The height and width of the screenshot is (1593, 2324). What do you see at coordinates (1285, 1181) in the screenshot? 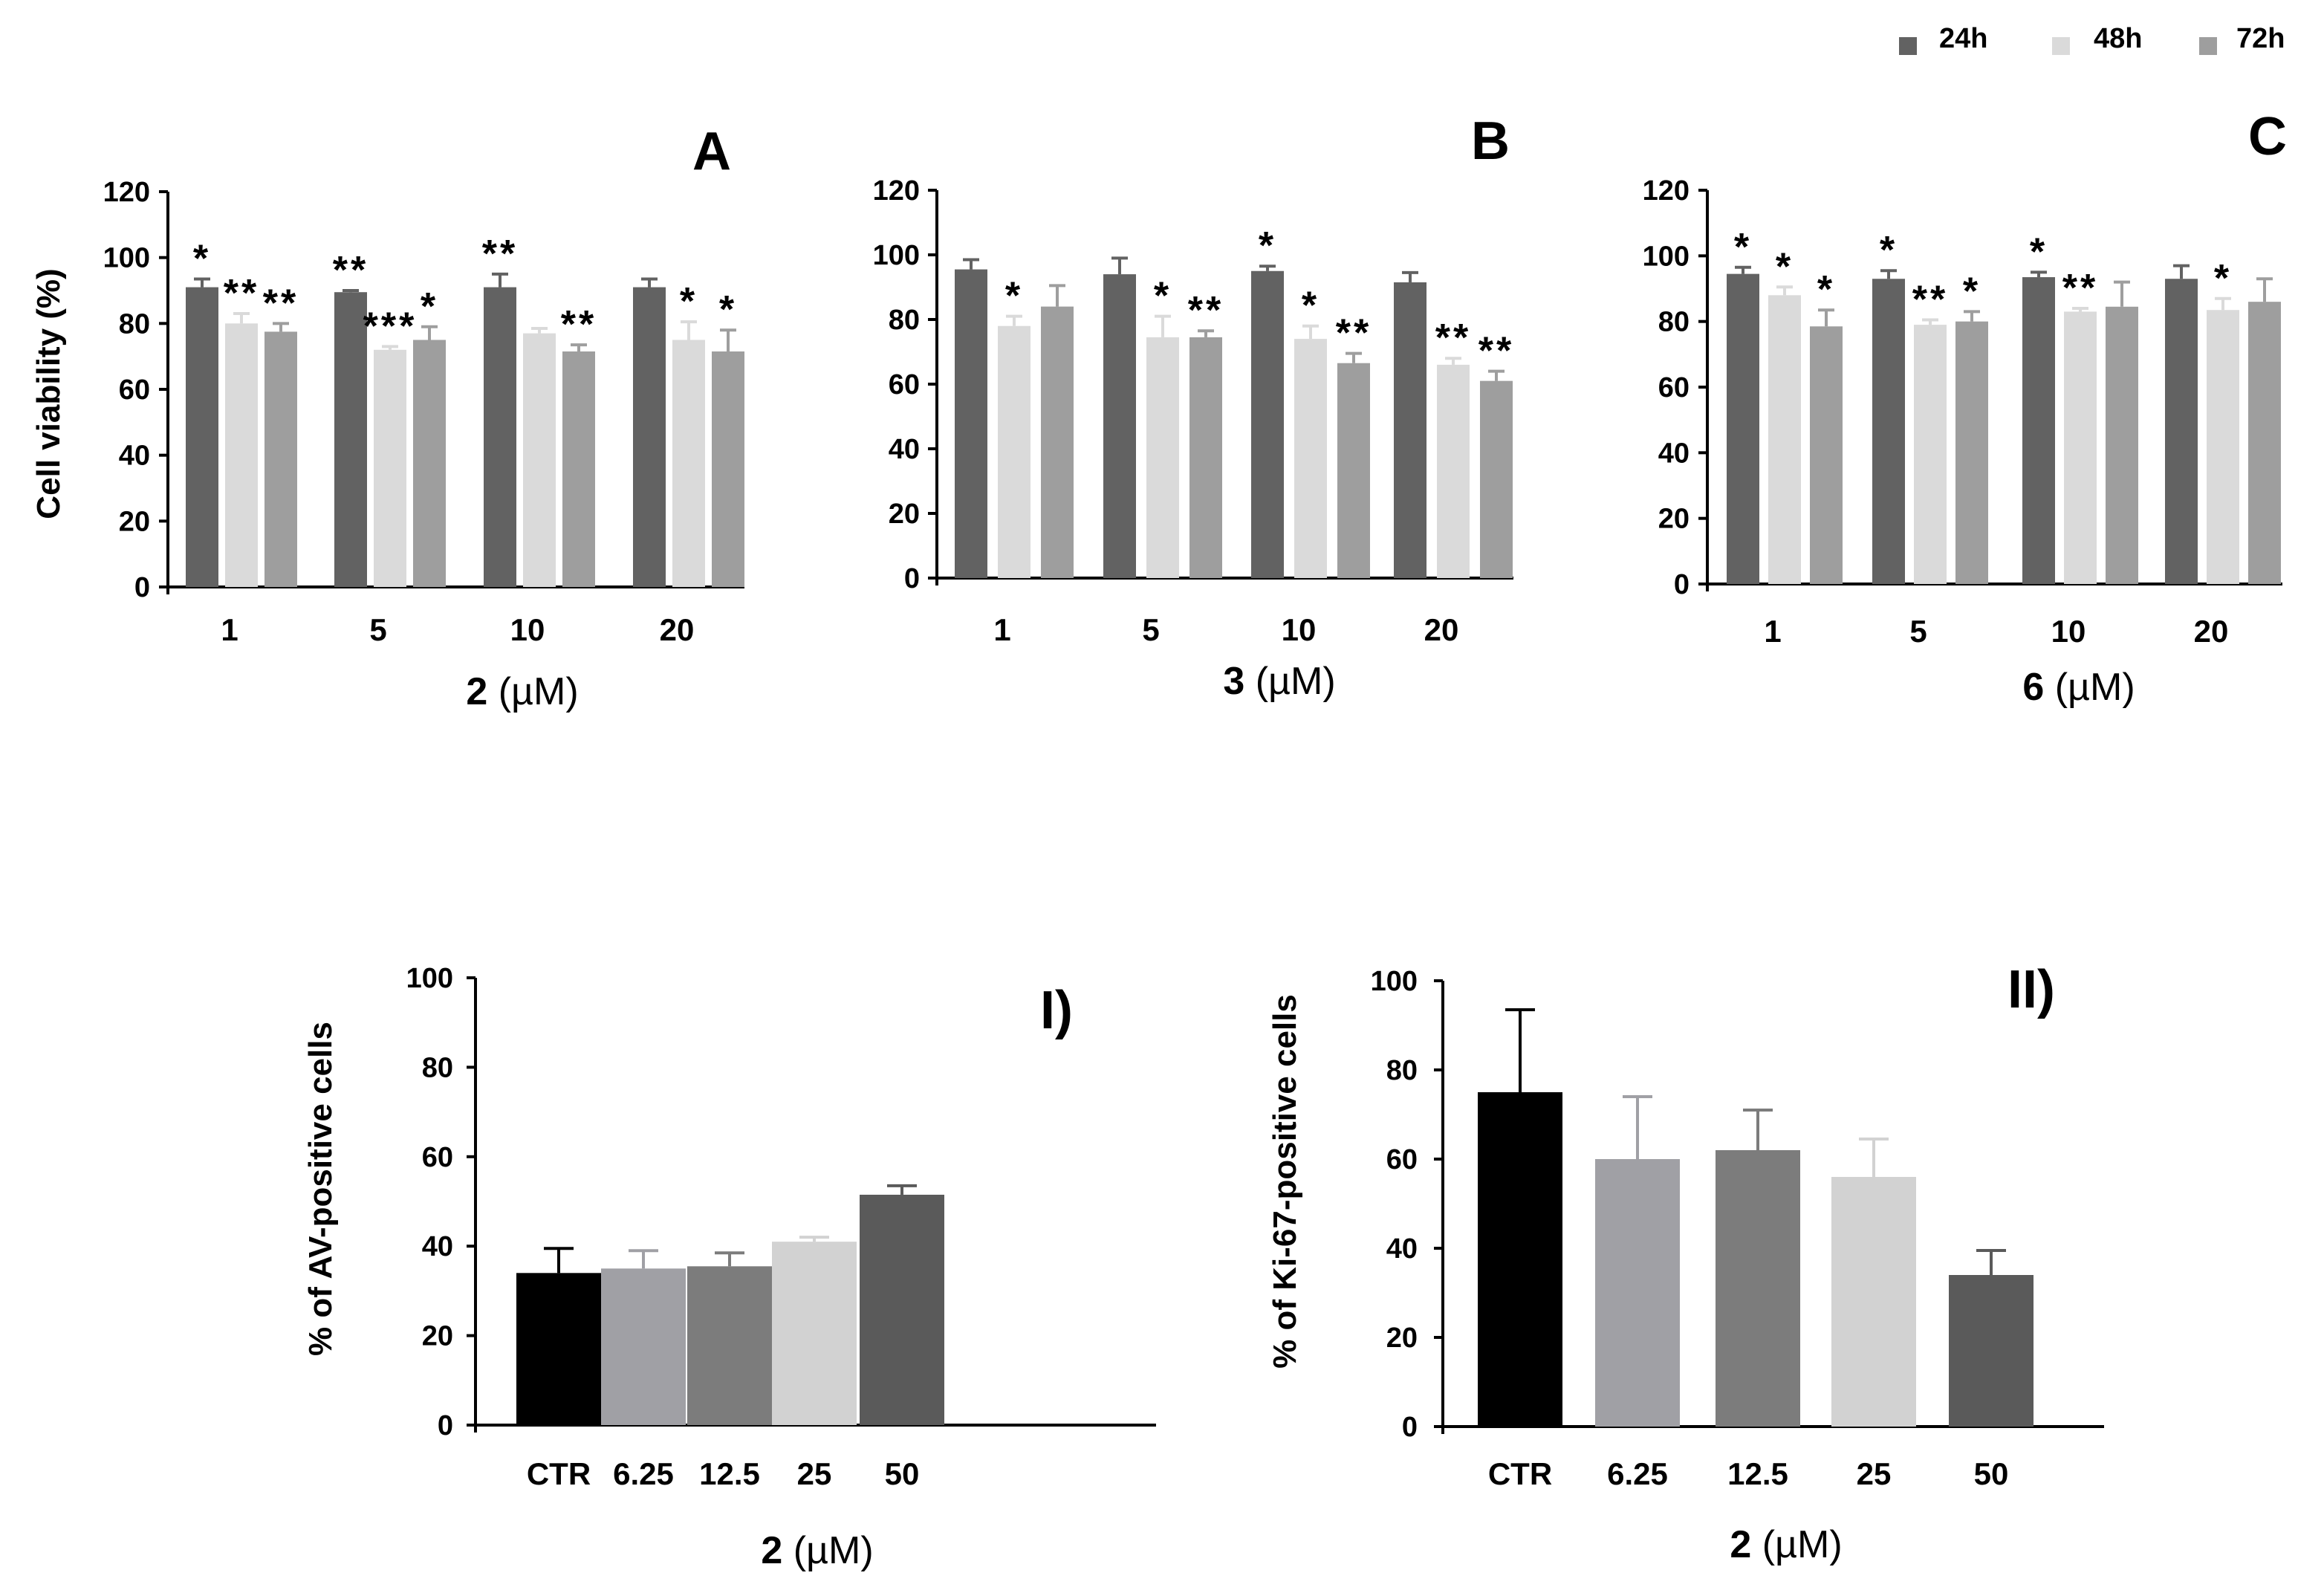
I see `y-axis-label: % of Ki-67-positive cells` at bounding box center [1285, 1181].